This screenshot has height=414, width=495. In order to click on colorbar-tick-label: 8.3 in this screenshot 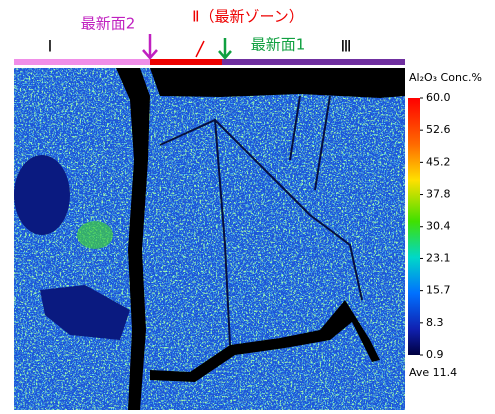, I will do `click(435, 322)`.